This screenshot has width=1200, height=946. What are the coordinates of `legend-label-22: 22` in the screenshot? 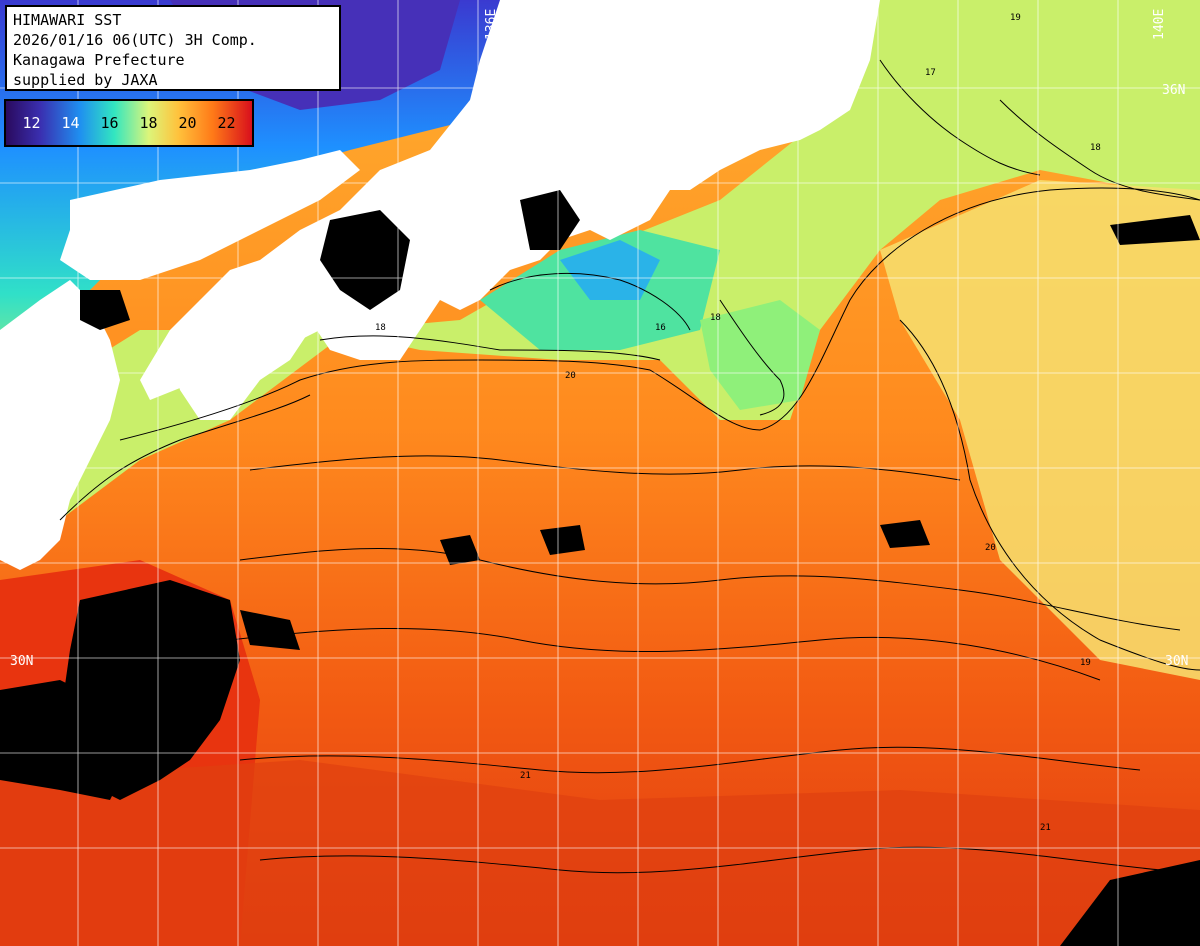 It's located at (226, 123).